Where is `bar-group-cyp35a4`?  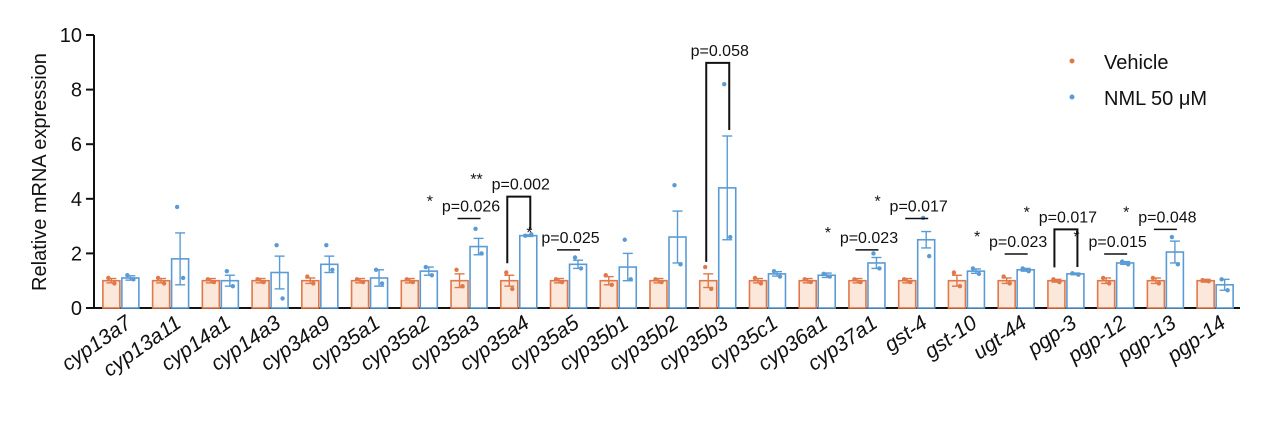 bar-group-cyp35a4 is located at coordinates (518, 270).